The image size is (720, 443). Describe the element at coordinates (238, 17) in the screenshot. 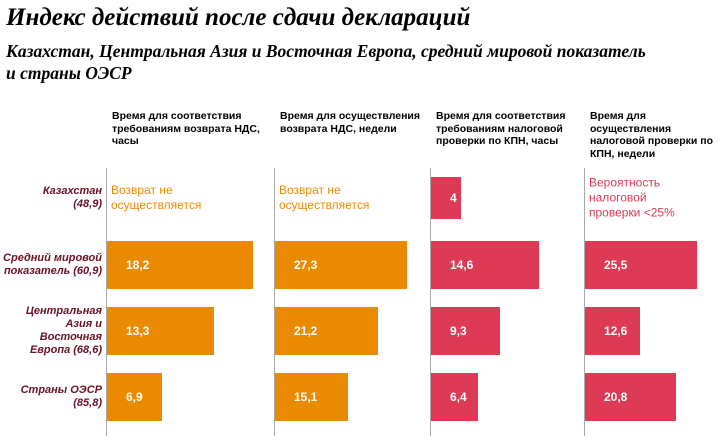

I see `chart-title: Индекс действий после сдачи деклараций` at that location.